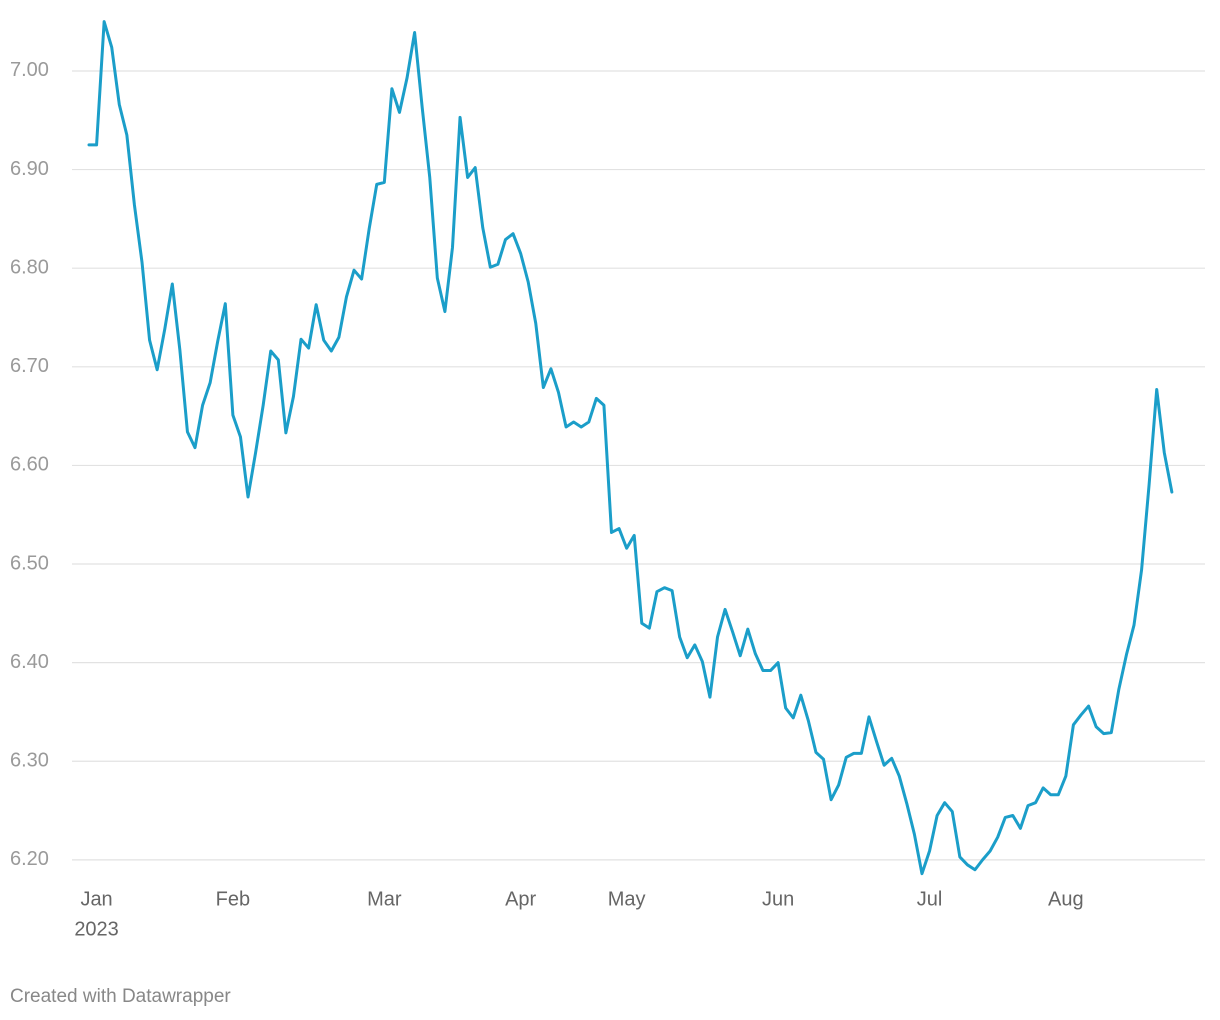 The width and height of the screenshot is (1220, 1020). What do you see at coordinates (96, 929) in the screenshot?
I see `year-label: 2023` at bounding box center [96, 929].